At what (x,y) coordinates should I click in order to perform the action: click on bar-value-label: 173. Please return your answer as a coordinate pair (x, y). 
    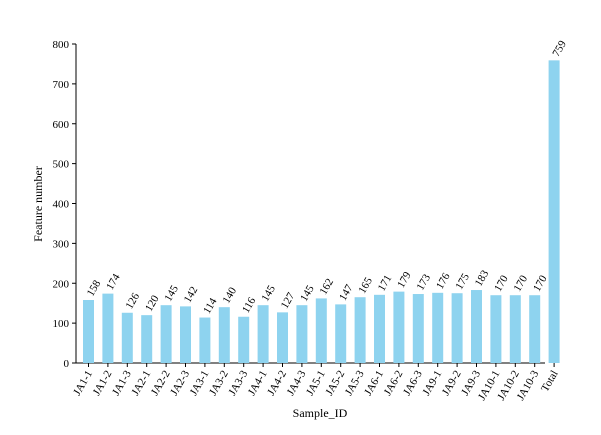
    Looking at the image, I should click on (424, 282).